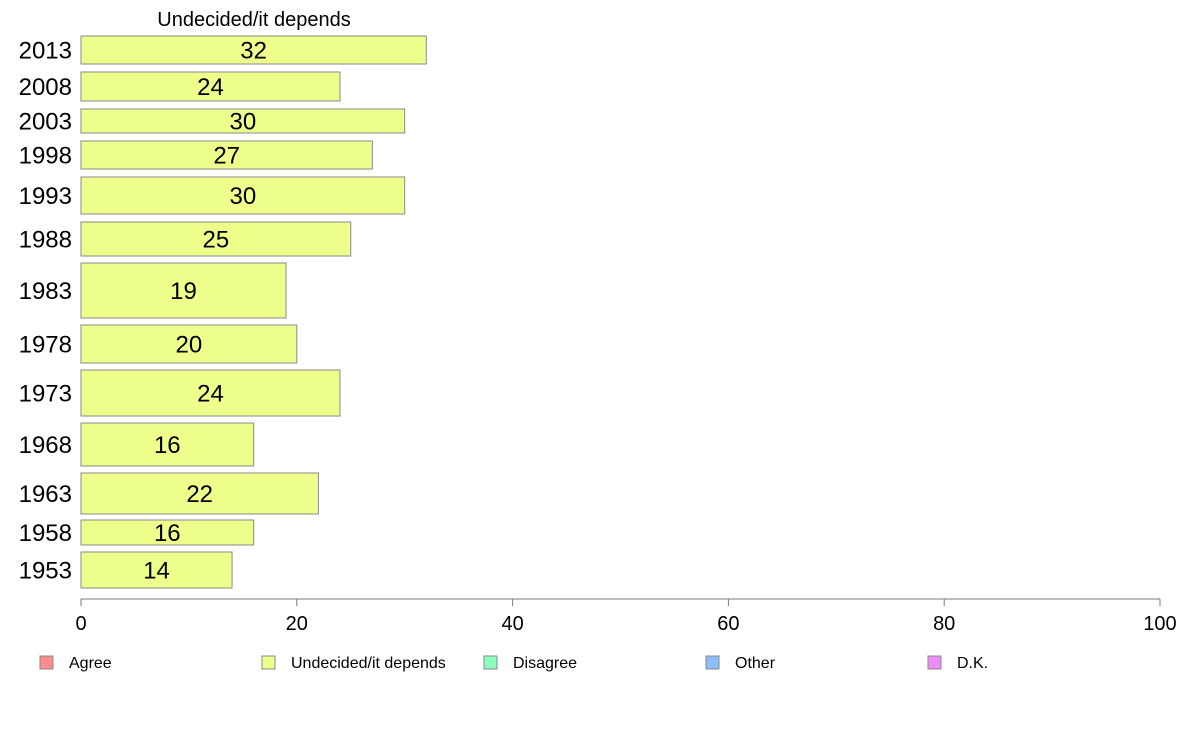  I want to click on category-label-1988: 1988, so click(45, 240).